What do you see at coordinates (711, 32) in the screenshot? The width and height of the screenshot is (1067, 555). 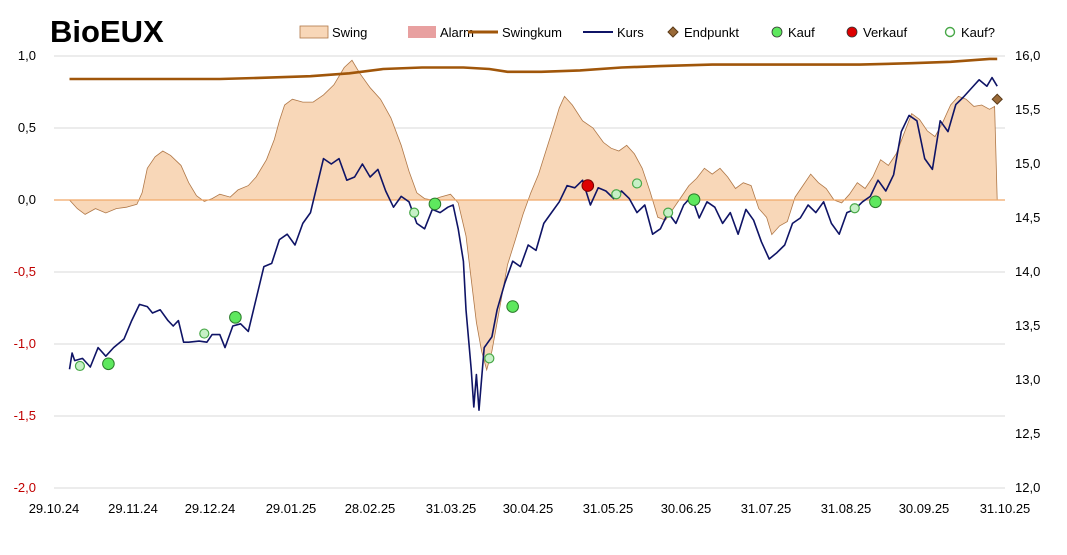 I see `legend-label: Endpunkt` at bounding box center [711, 32].